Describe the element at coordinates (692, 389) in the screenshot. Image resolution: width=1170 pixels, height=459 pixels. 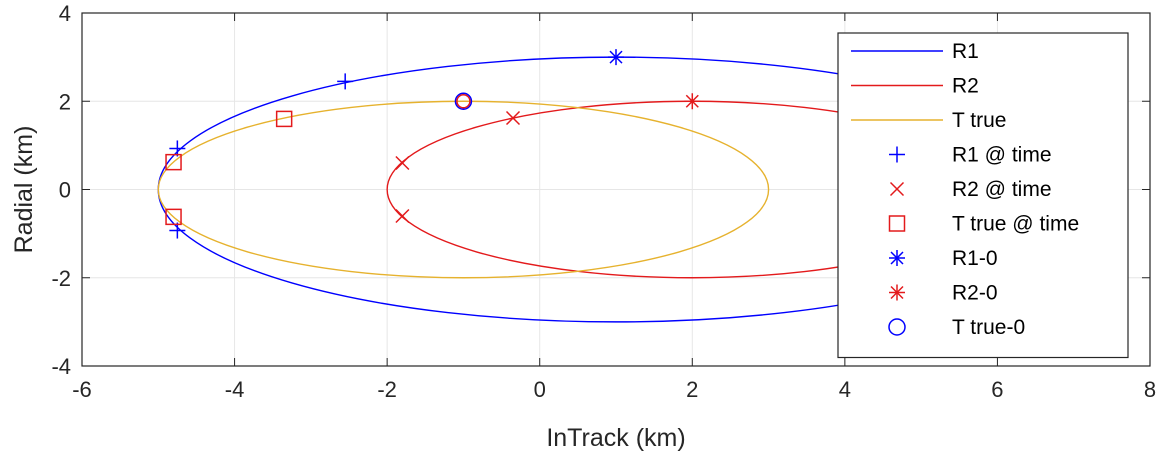
I see `x-tick-label: 2` at that location.